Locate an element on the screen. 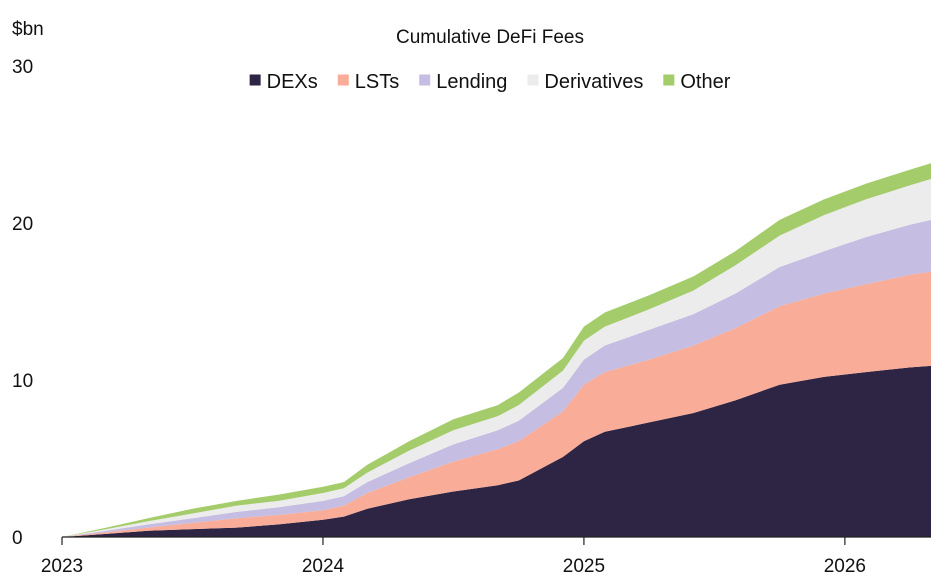 This screenshot has width=949, height=578. legend: DEXs LSTs Lending Derivatives Other is located at coordinates (490, 82).